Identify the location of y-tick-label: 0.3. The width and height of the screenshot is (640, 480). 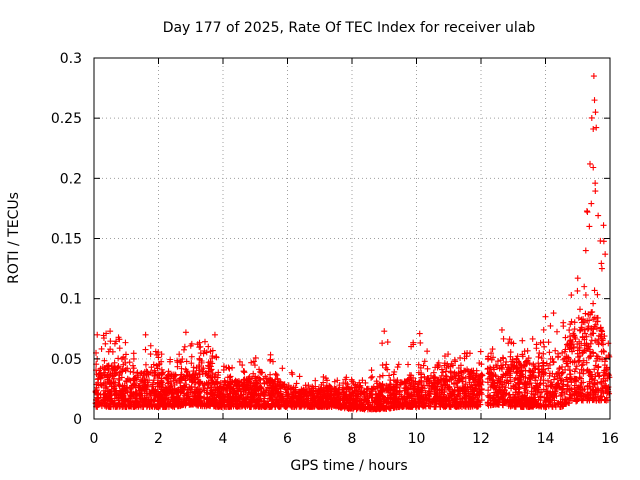
(71, 59).